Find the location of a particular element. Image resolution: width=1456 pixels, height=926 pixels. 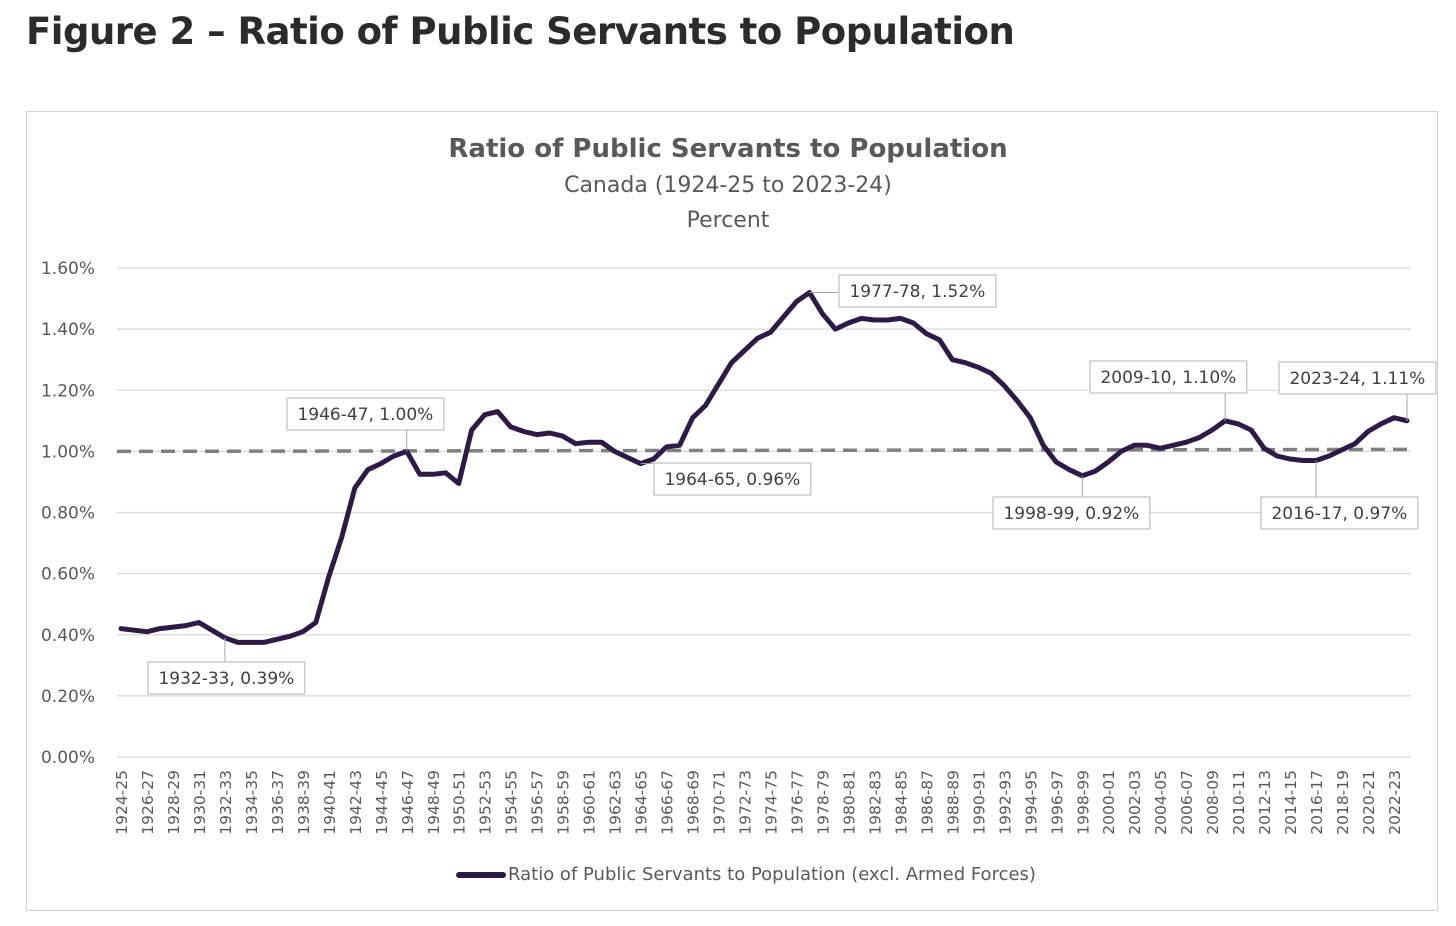

x-tick-label: 1962-63 is located at coordinates (616, 802).